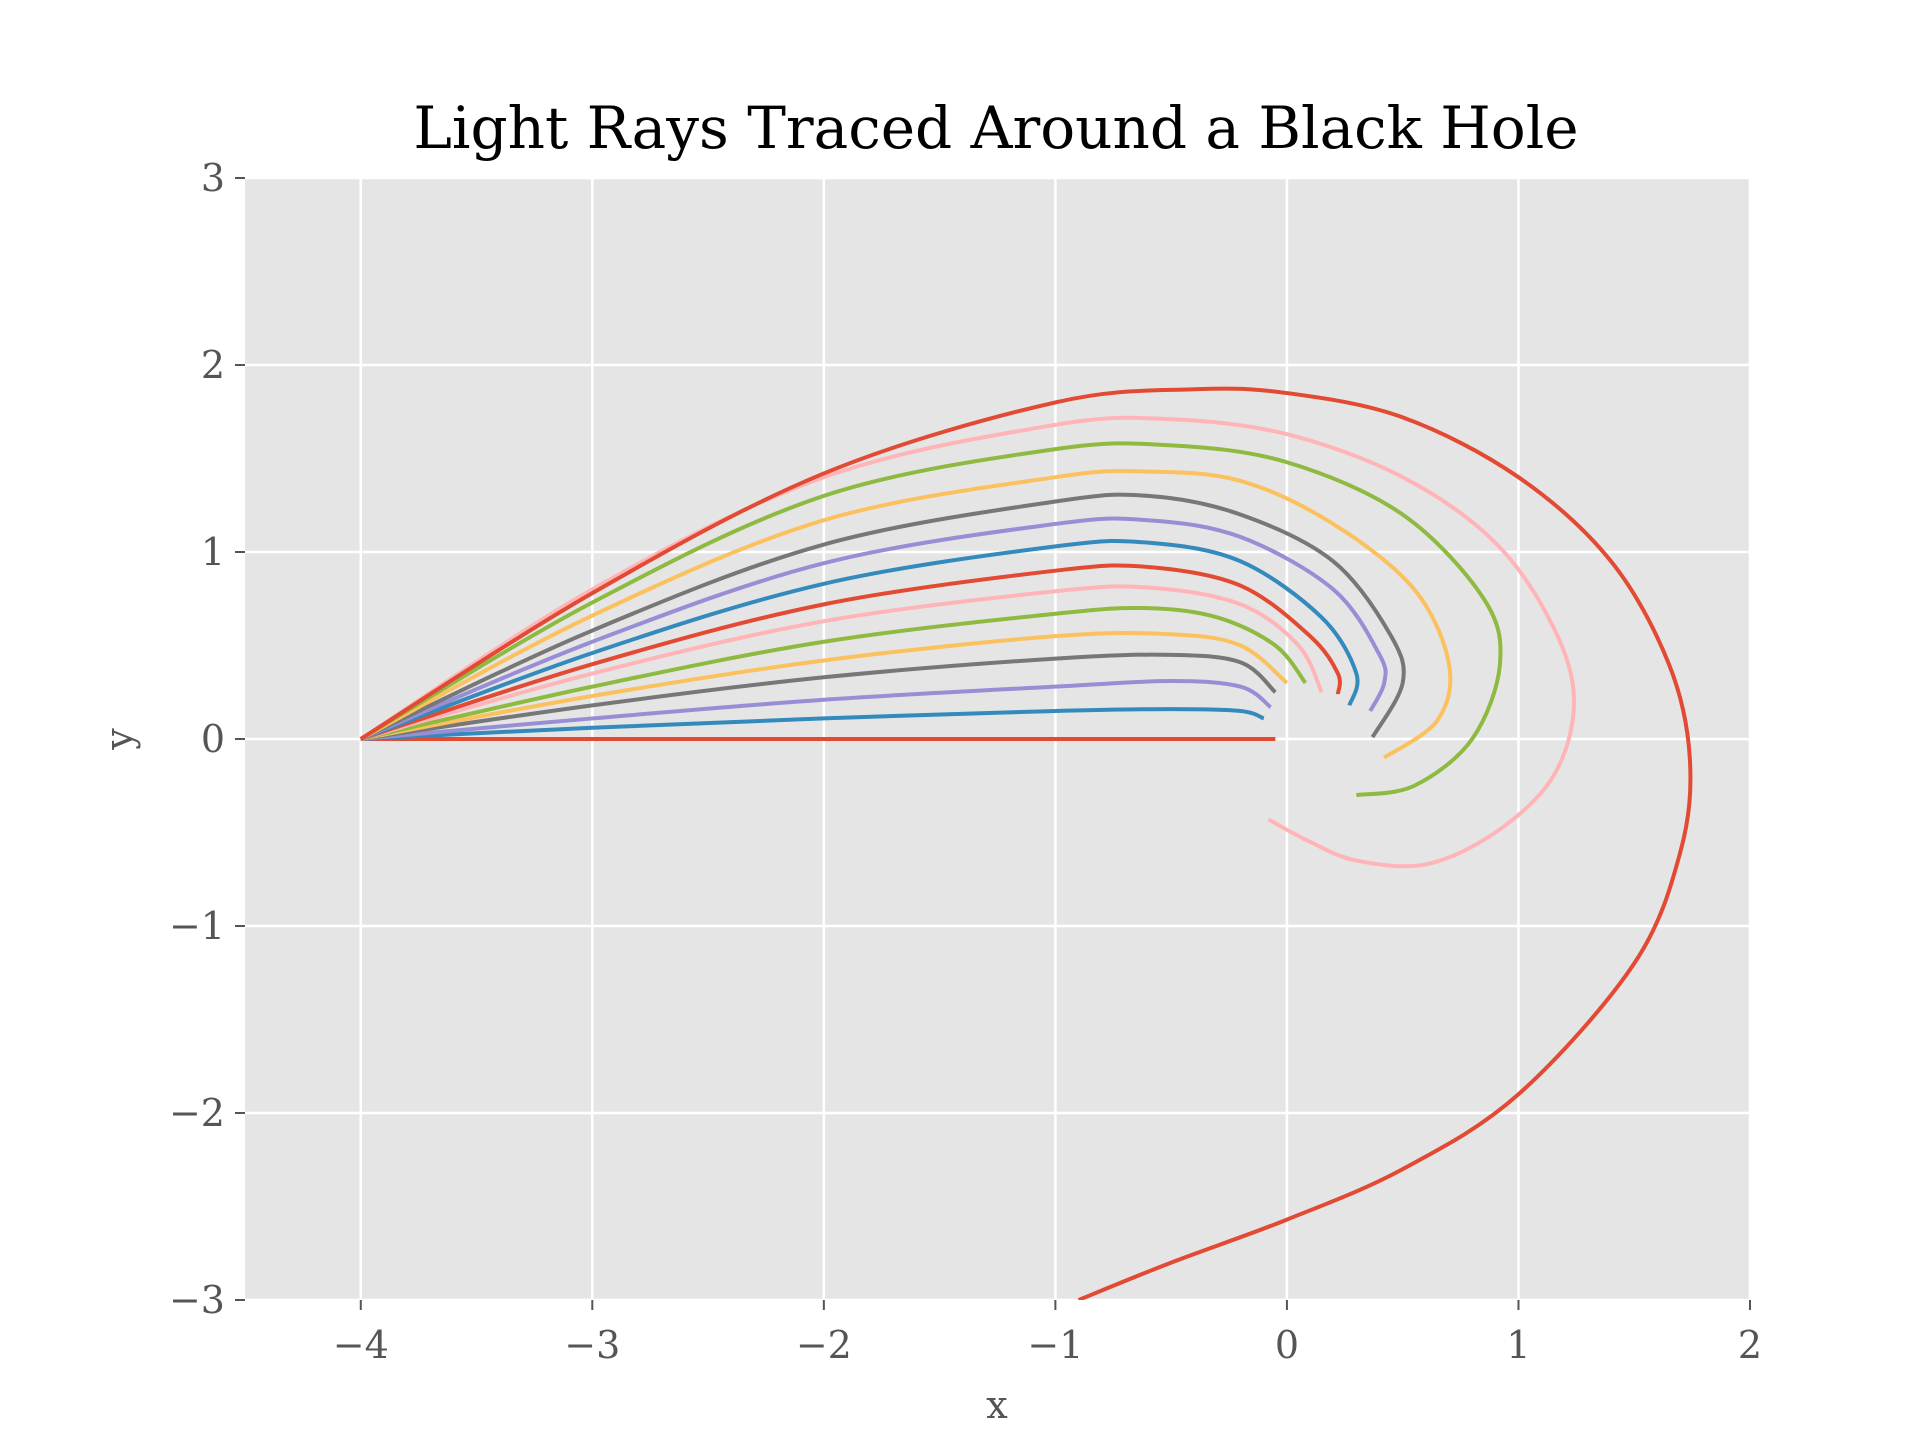  I want to click on x-tick-label: −4, so click(361, 1345).